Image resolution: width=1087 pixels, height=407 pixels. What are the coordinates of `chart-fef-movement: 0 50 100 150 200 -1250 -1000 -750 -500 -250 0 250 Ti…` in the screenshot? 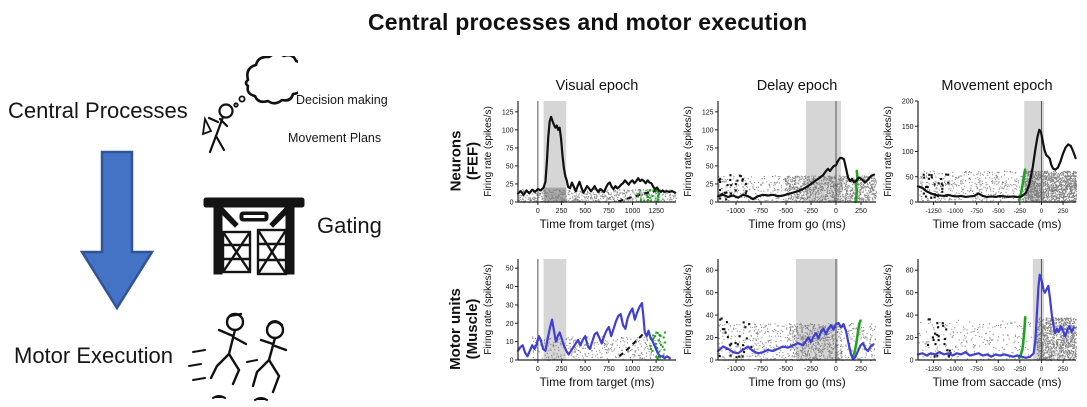 It's located at (980, 165).